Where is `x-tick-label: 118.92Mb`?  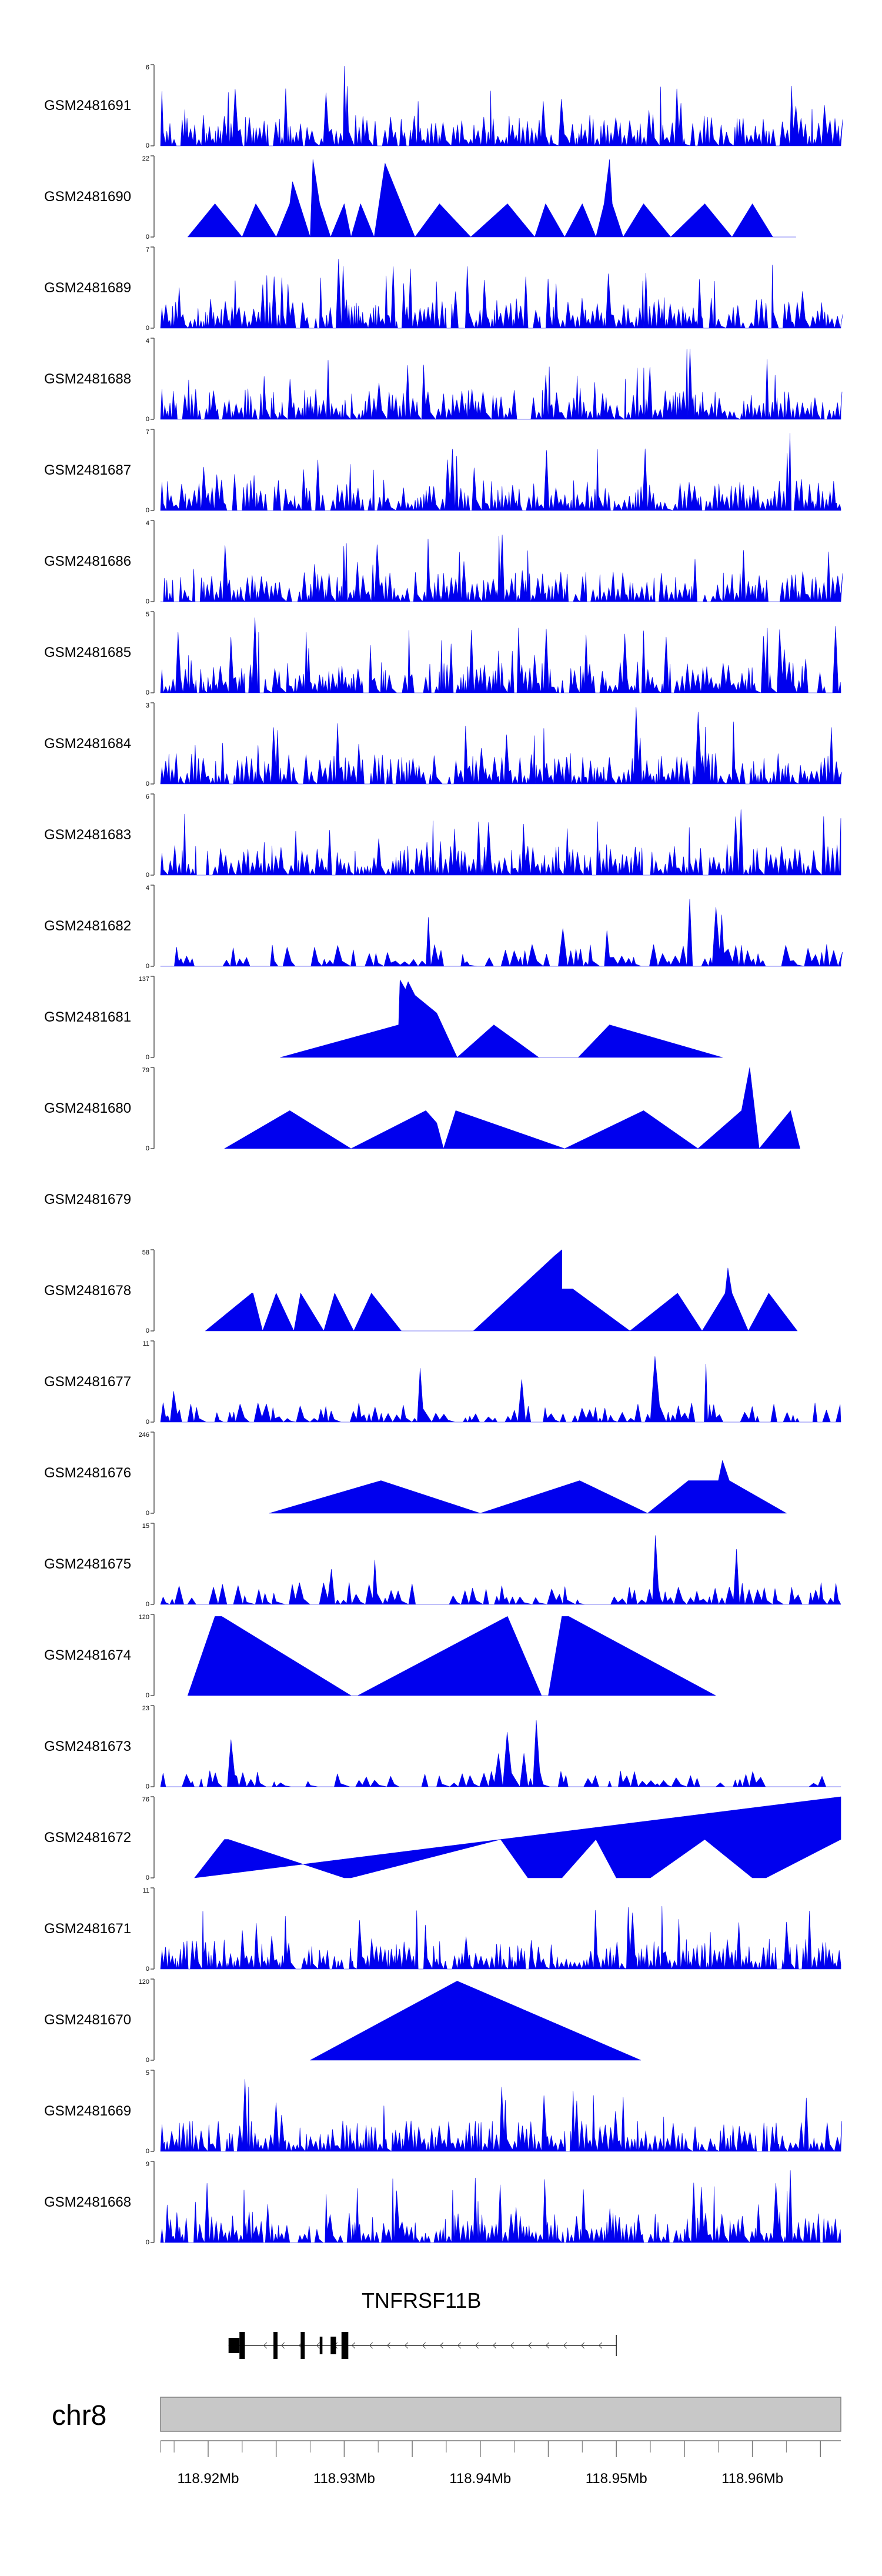
x-tick-label: 118.92Mb is located at coordinates (208, 2479).